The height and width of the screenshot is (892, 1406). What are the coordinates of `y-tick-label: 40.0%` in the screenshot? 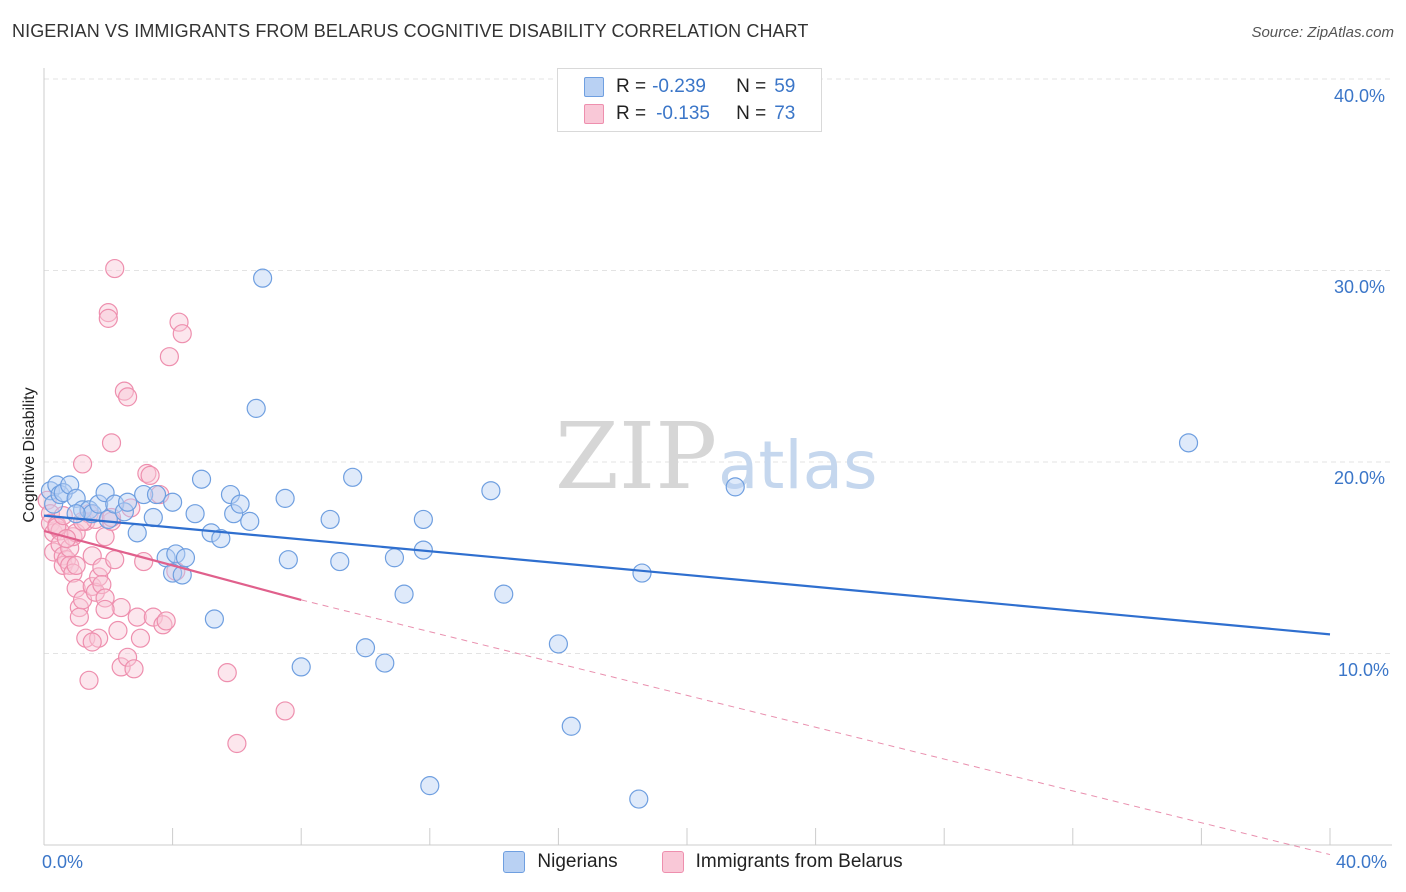 It's located at (1360, 96).